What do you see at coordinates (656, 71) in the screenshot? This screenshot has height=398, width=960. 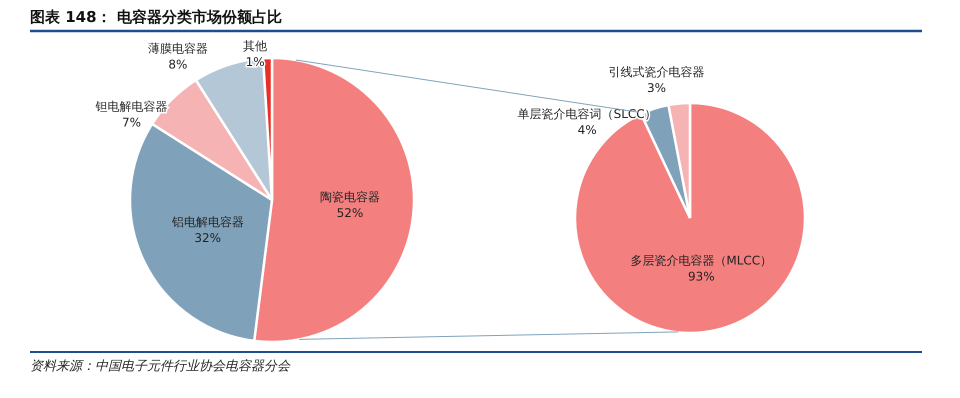 I see `slice-label: 引线式瓷介电容器` at bounding box center [656, 71].